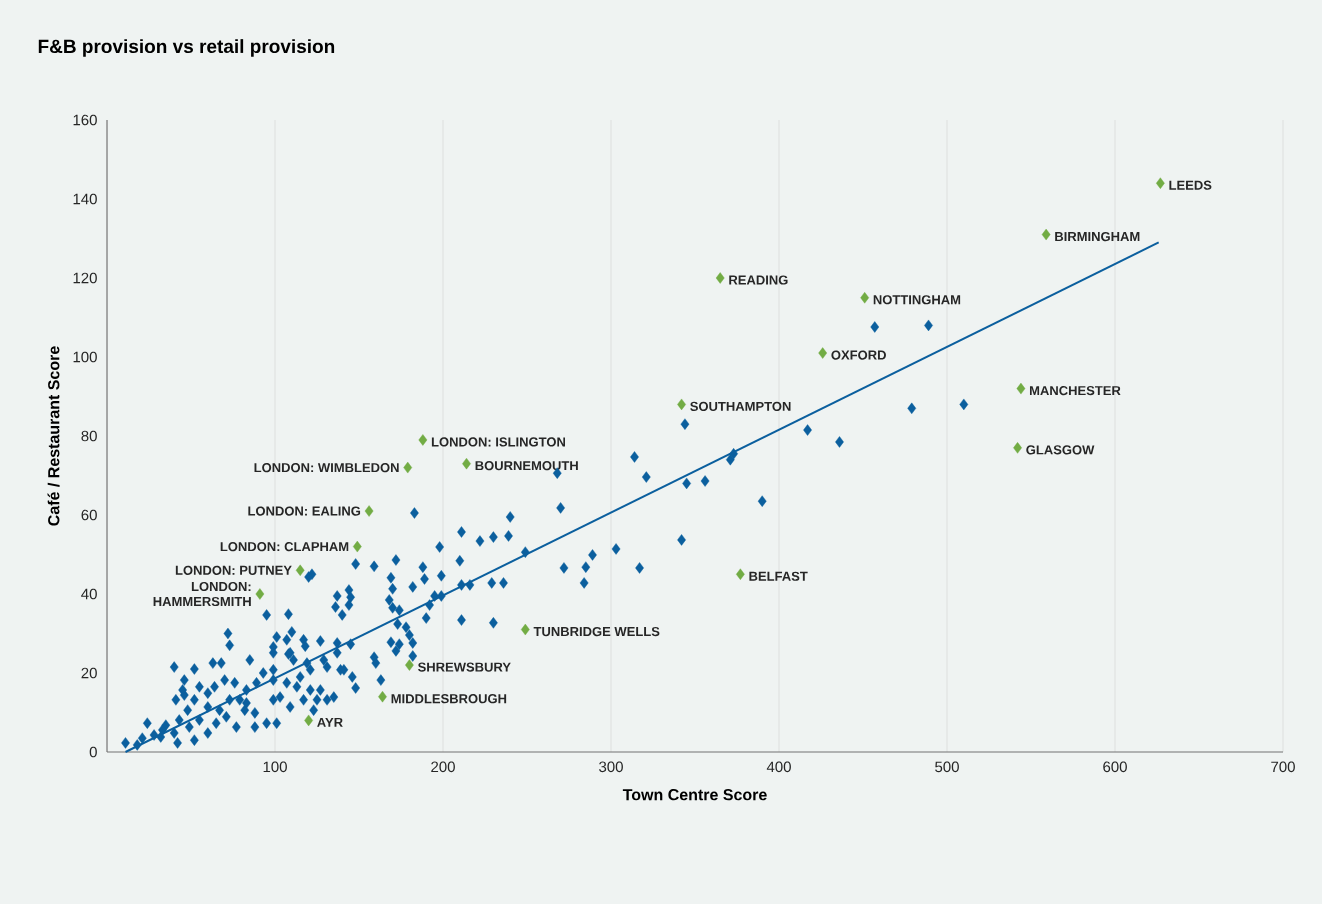 This screenshot has height=904, width=1322. I want to click on chart-title: F&B provision vs retail provision, so click(186, 48).